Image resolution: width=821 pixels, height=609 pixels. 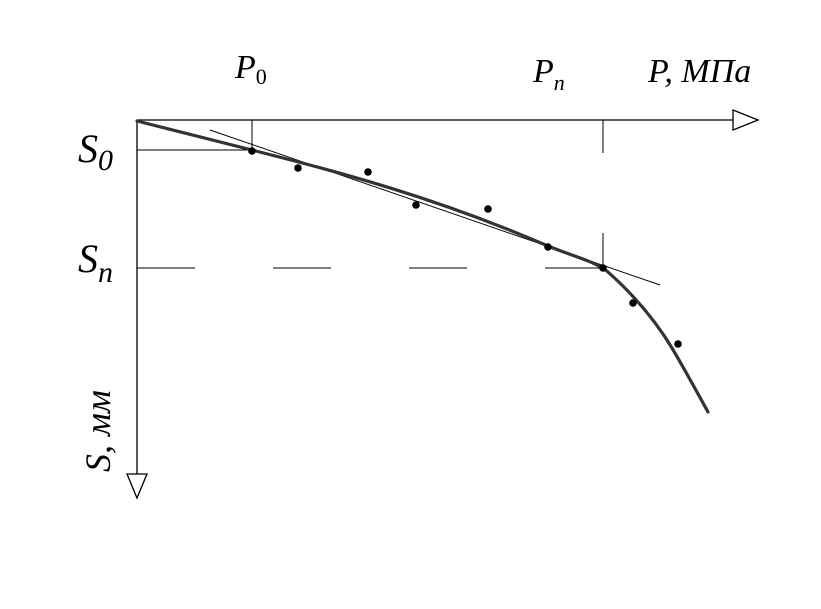 What do you see at coordinates (95, 151) in the screenshot?
I see `label-s0: S0` at bounding box center [95, 151].